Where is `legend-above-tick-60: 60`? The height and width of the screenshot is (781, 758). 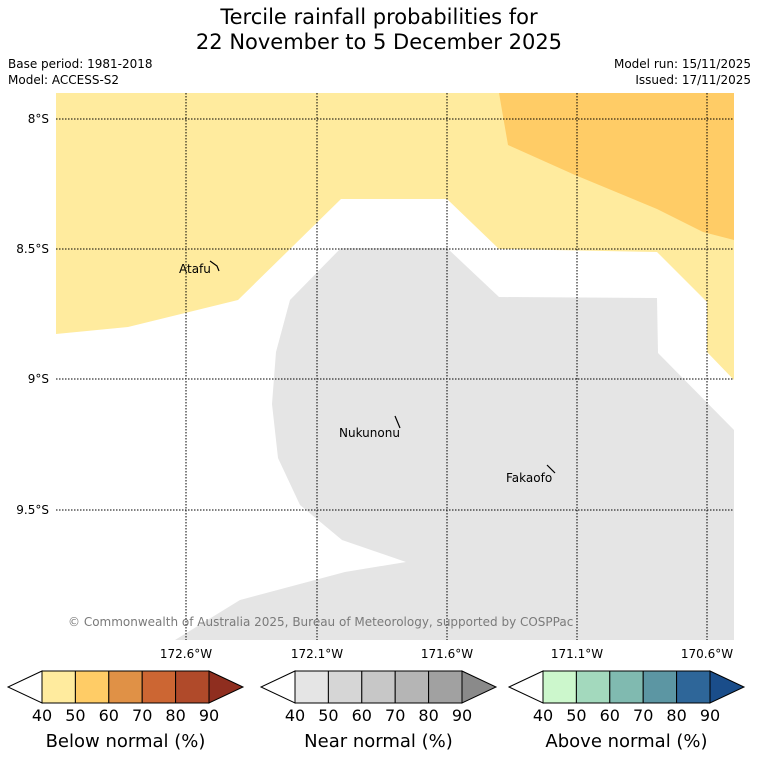
legend-above-tick-60: 60 is located at coordinates (610, 715).